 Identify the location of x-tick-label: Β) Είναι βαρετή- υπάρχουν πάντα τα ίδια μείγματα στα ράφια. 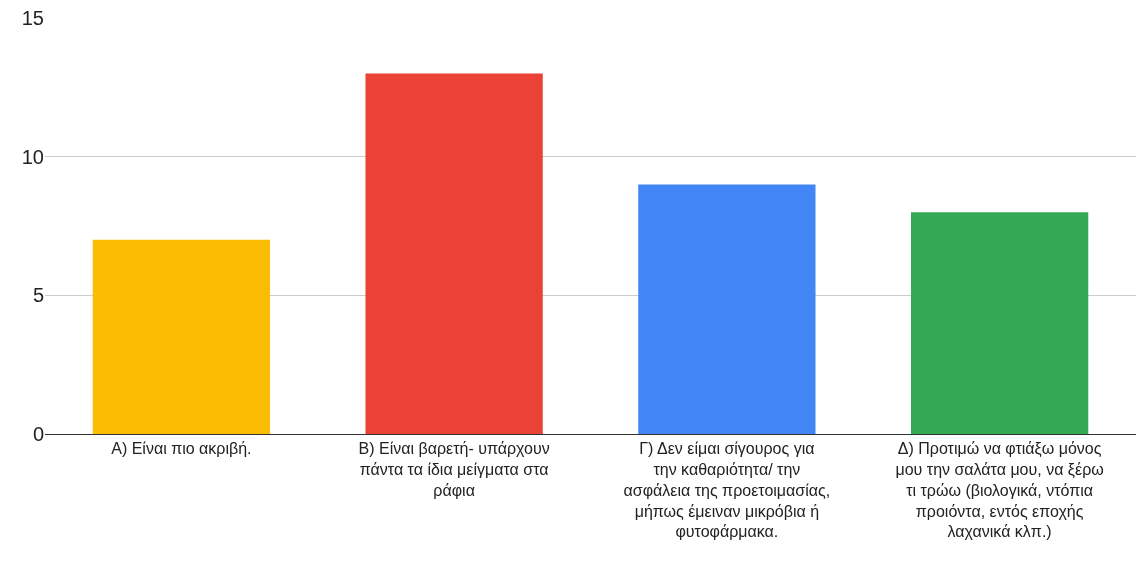
(454, 469).